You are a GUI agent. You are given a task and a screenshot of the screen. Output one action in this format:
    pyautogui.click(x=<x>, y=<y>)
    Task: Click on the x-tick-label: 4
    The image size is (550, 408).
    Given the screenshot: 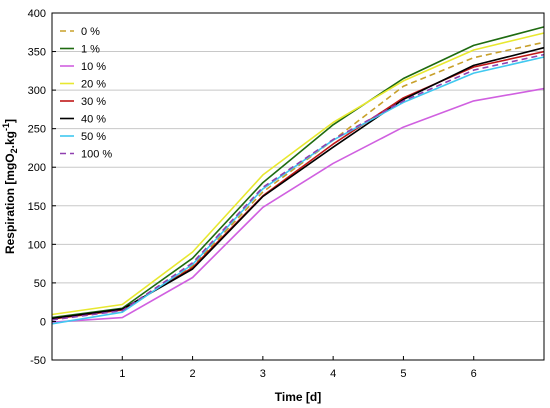 What is the action you would take?
    pyautogui.click(x=333, y=374)
    